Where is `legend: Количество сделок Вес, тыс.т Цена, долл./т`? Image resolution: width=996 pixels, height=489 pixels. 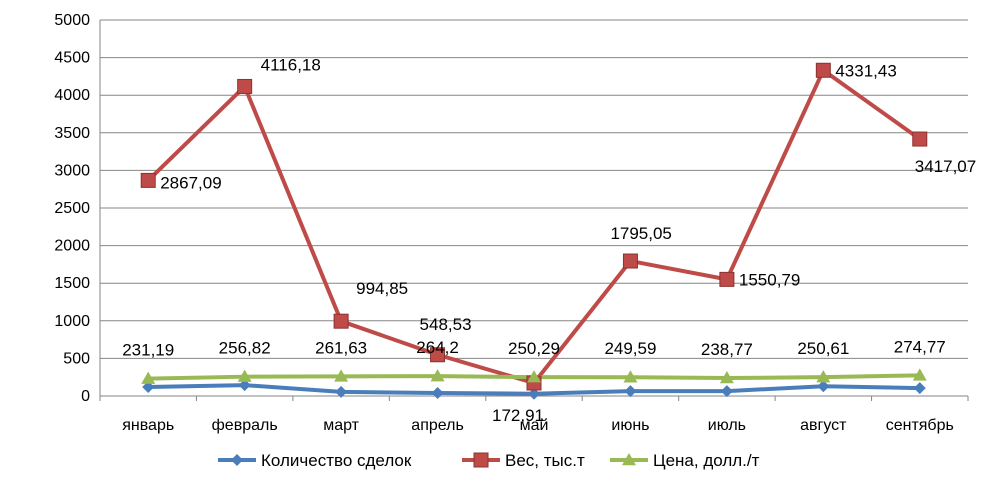
legend: Количество сделок Вес, тыс.т Цена, долл./т is located at coordinates (489, 460).